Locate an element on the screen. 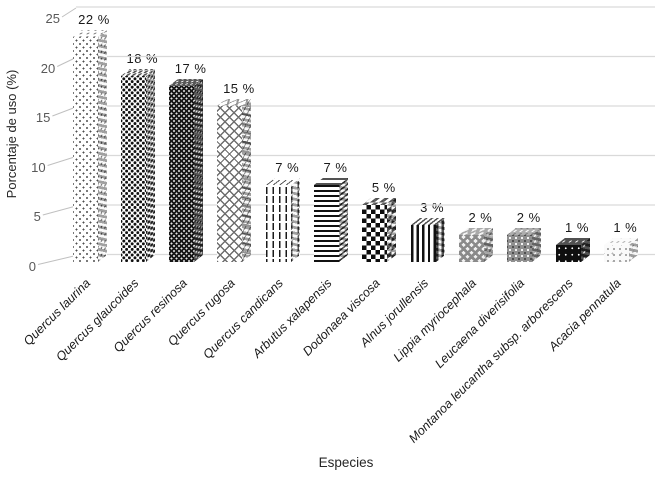 This screenshot has width=668, height=480. bar-value-label-dodonaea-viscosa: 5 % is located at coordinates (383, 187).